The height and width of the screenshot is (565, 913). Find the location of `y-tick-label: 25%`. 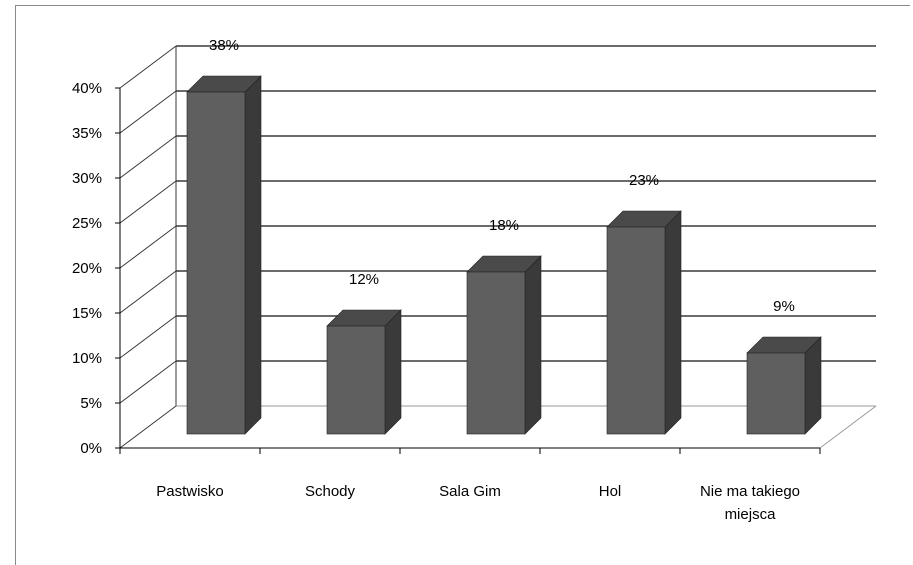

y-tick-label: 25% is located at coordinates (87, 223).